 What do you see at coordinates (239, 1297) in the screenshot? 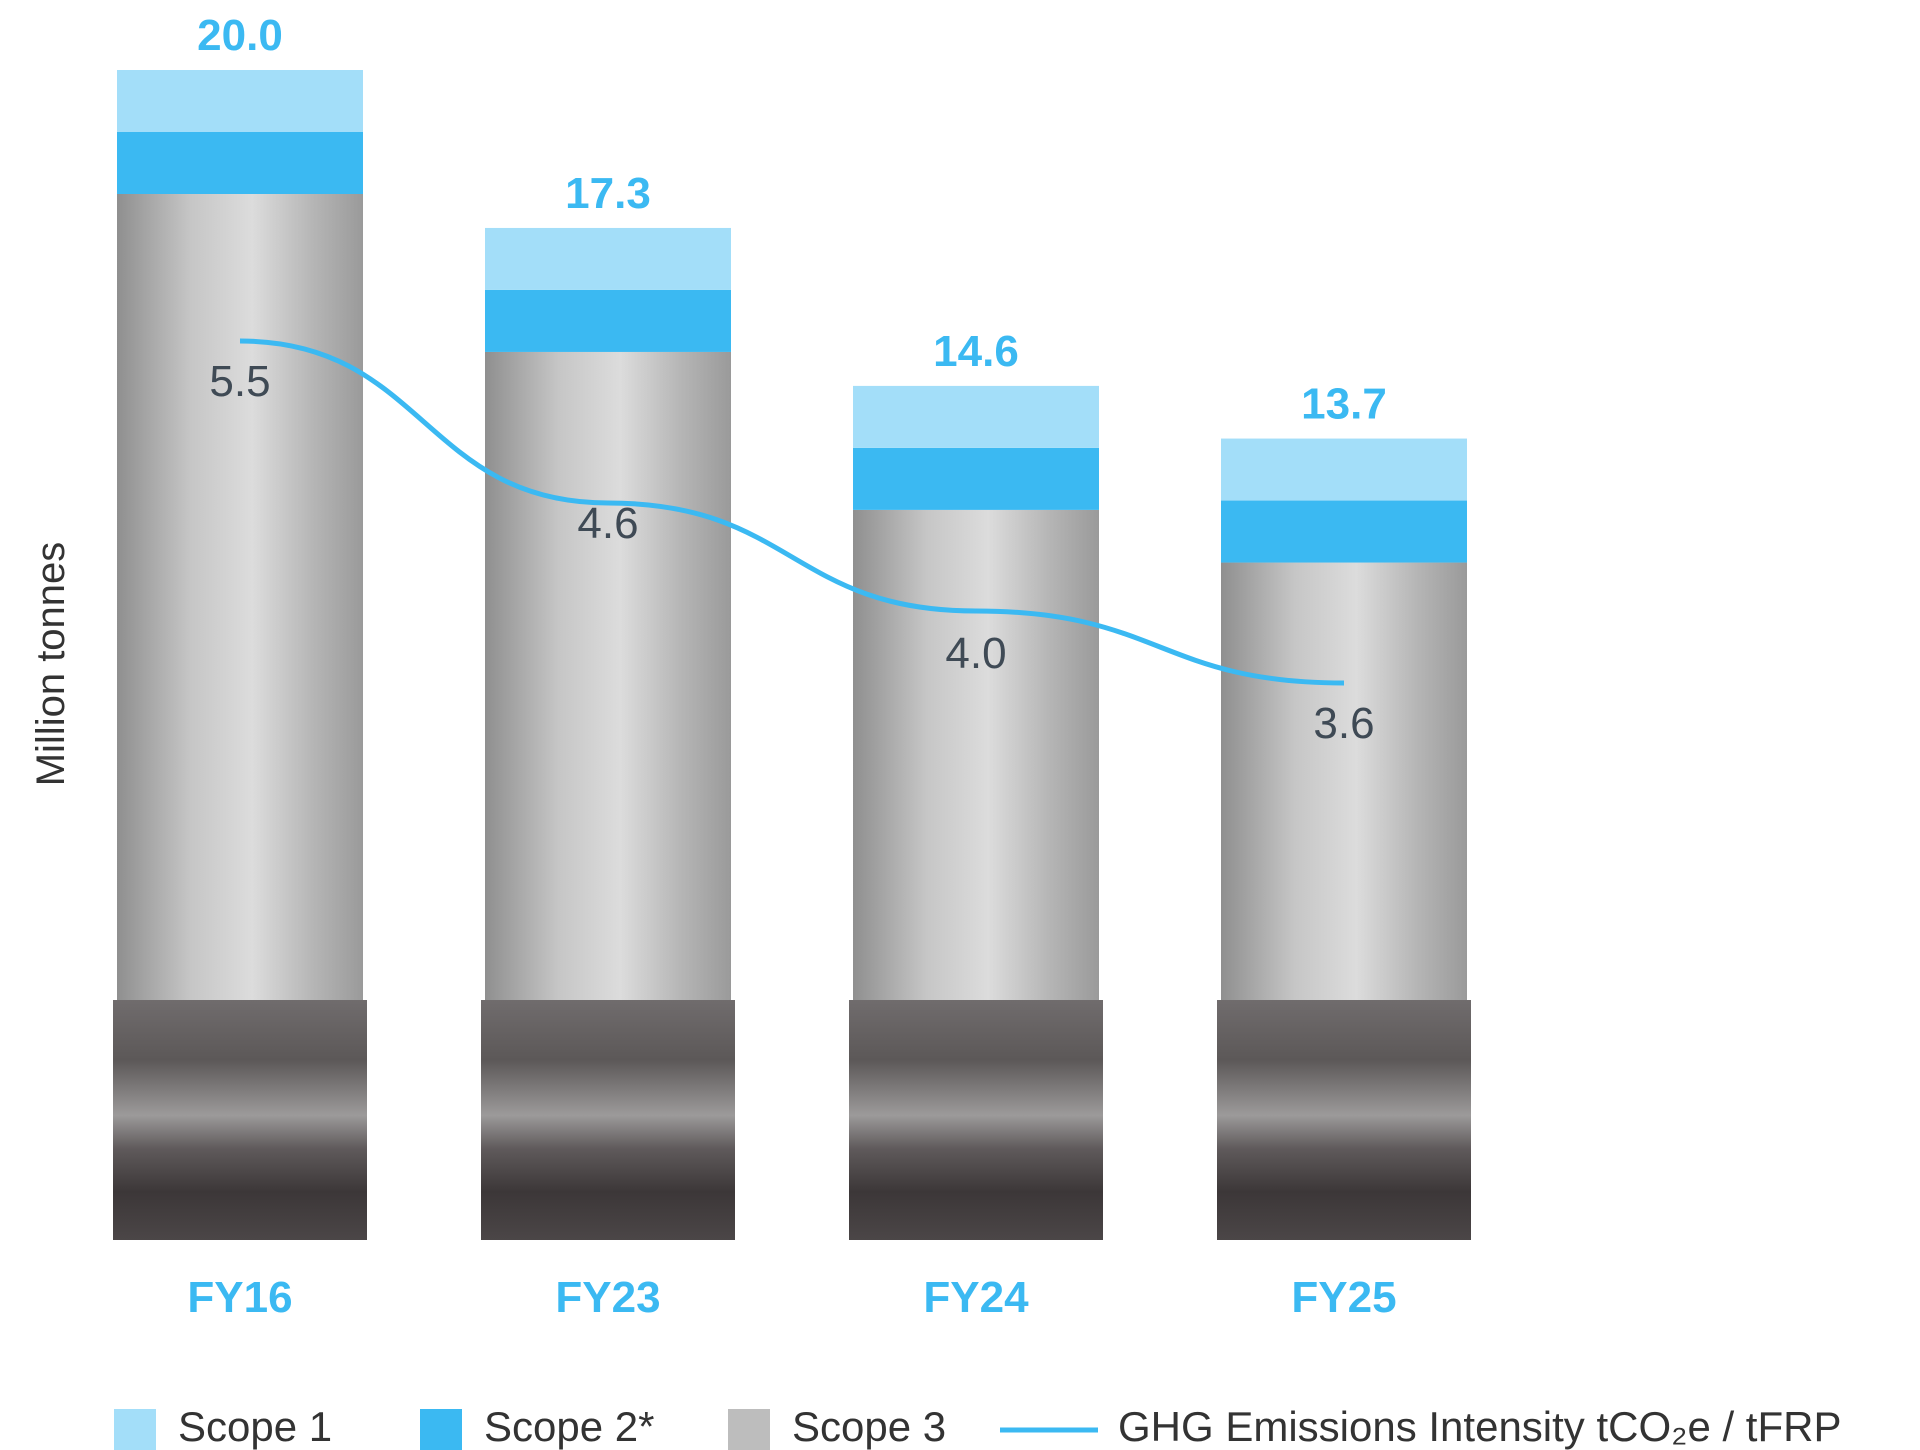
I see `category-label: FY16` at bounding box center [239, 1297].